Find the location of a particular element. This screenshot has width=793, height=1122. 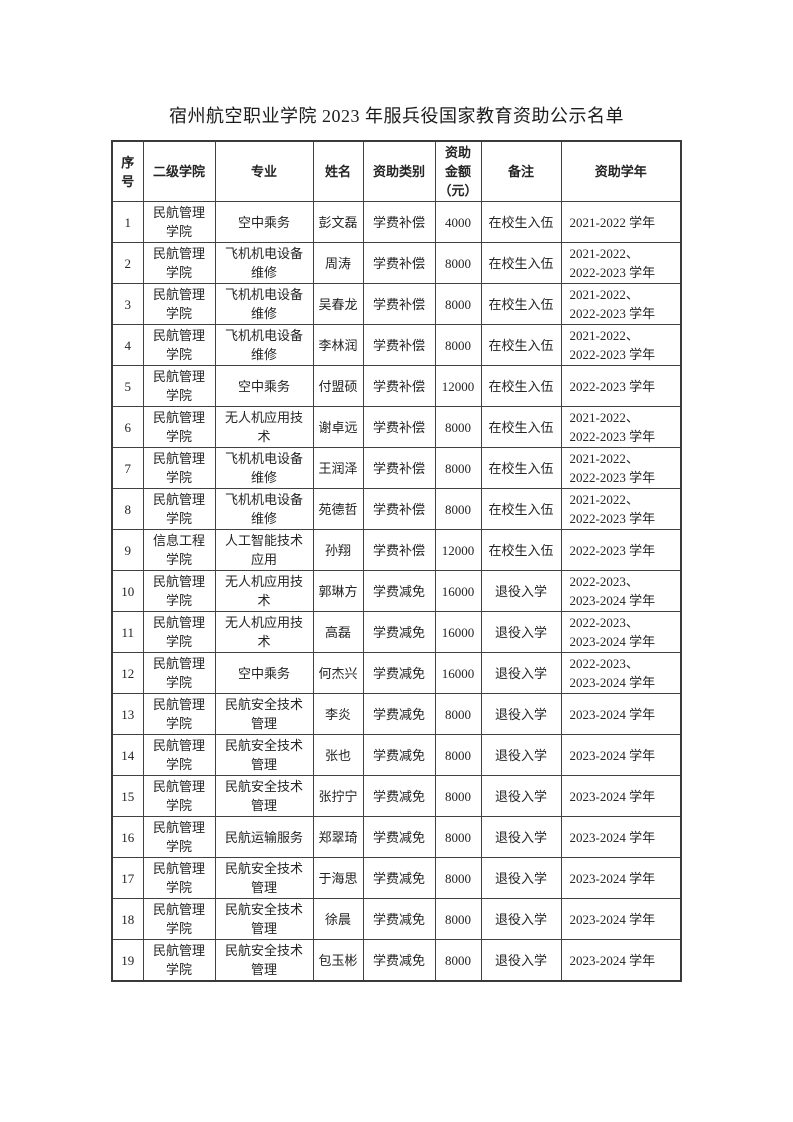

table-cell: 10 is located at coordinates (127, 591).